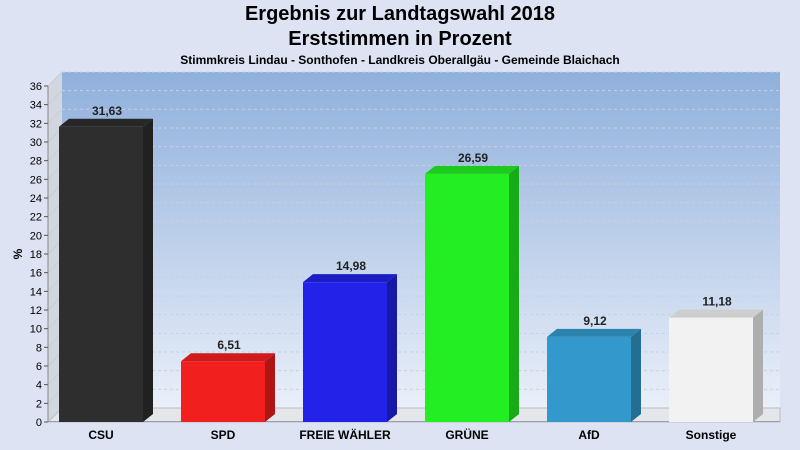 Image resolution: width=800 pixels, height=450 pixels. Describe the element at coordinates (36, 218) in the screenshot. I see `y-tick-label: 22` at that location.